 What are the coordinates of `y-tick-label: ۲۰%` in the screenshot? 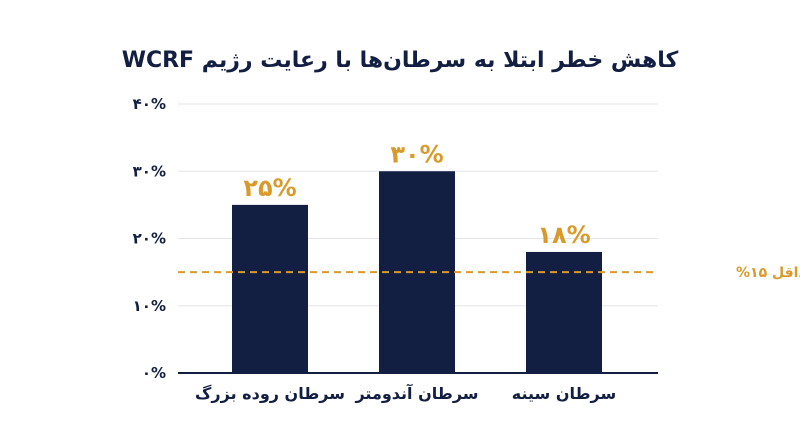 It's located at (149, 239).